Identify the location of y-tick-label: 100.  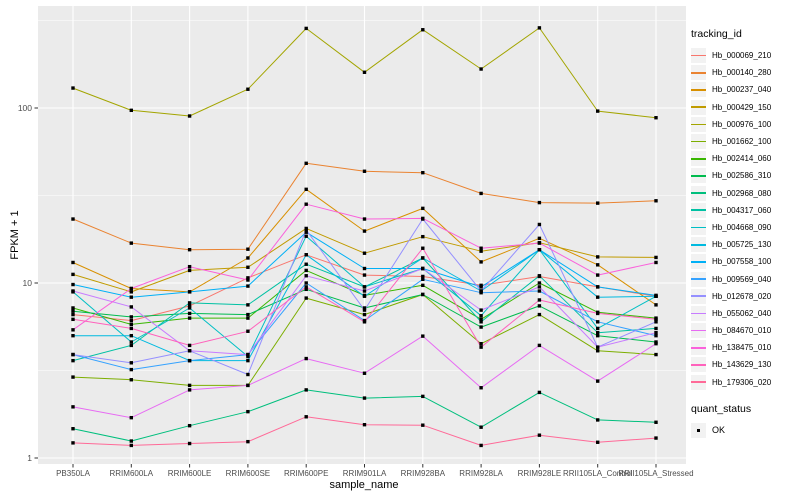
(25, 108).